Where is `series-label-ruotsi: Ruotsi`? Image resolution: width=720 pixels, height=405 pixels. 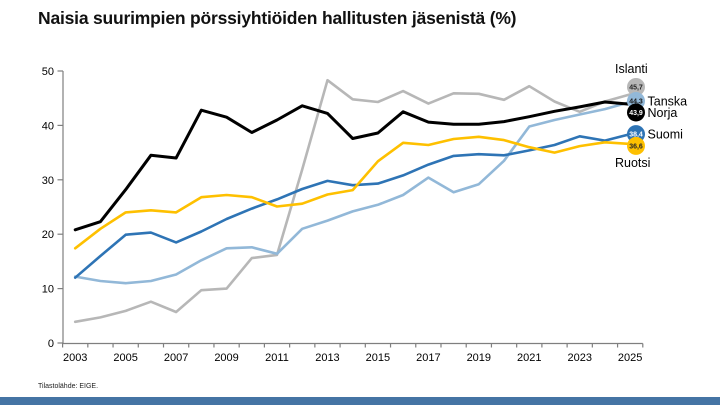 series-label-ruotsi: Ruotsi is located at coordinates (632, 163).